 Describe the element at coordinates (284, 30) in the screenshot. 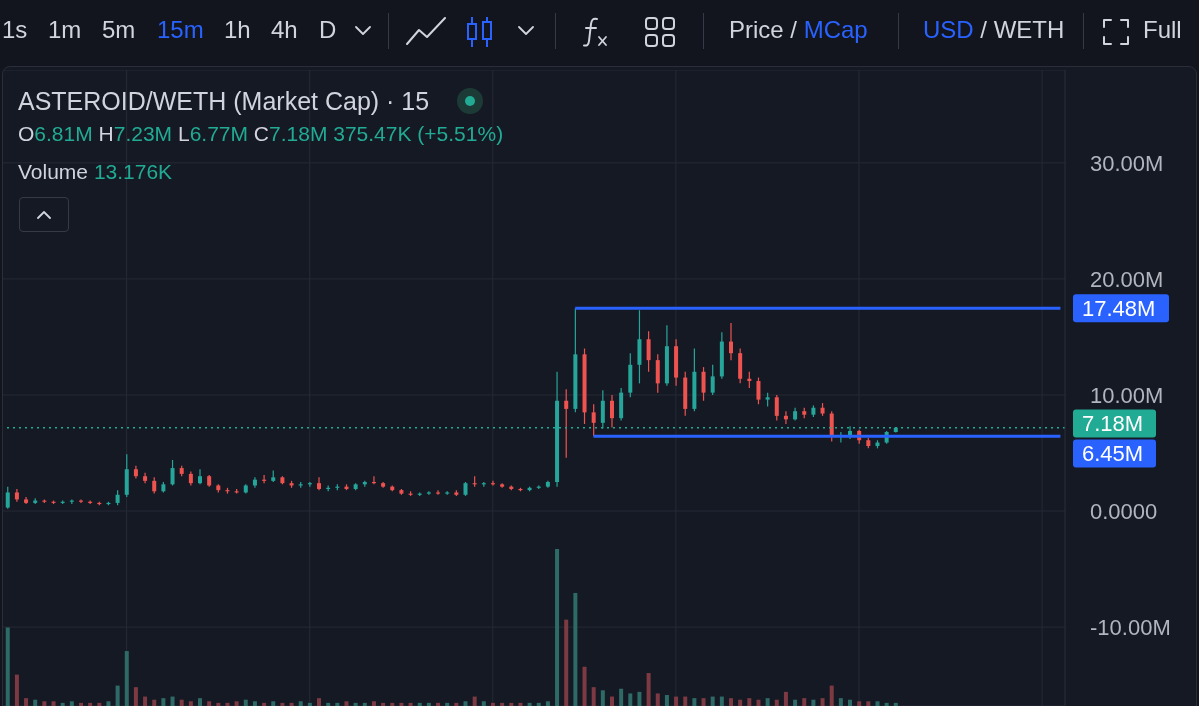

I see `text: 4h` at that location.